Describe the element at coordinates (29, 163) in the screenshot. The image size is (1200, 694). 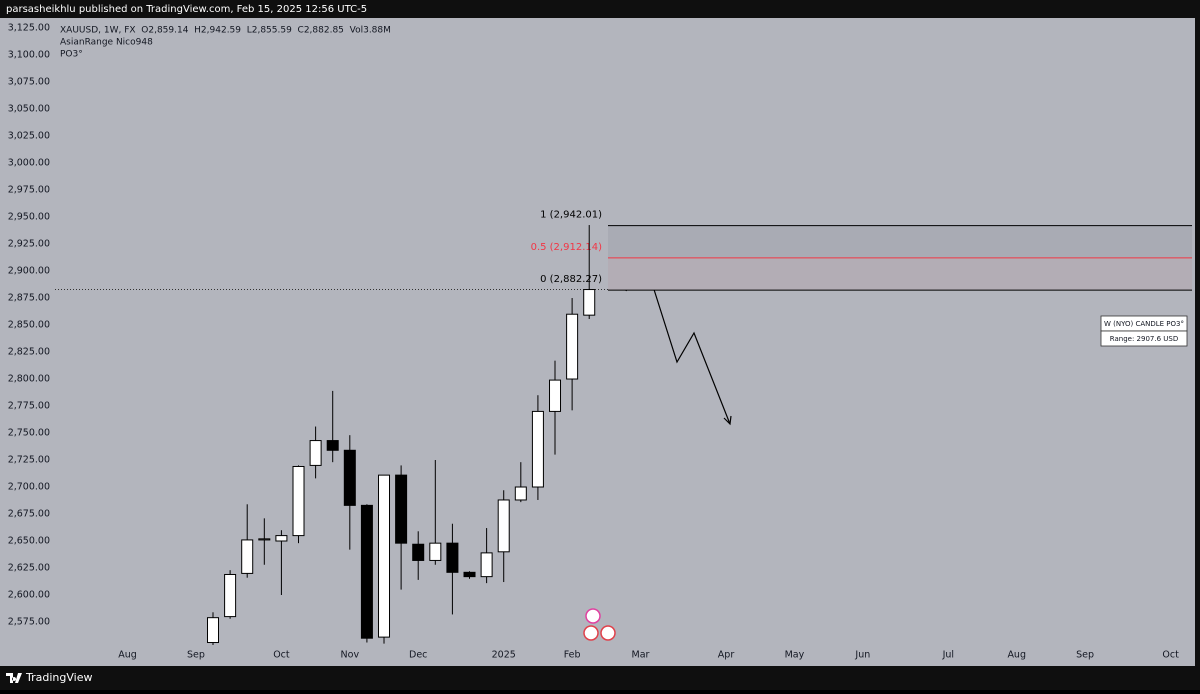
I see `y-tick-label: 3,000.00` at that location.